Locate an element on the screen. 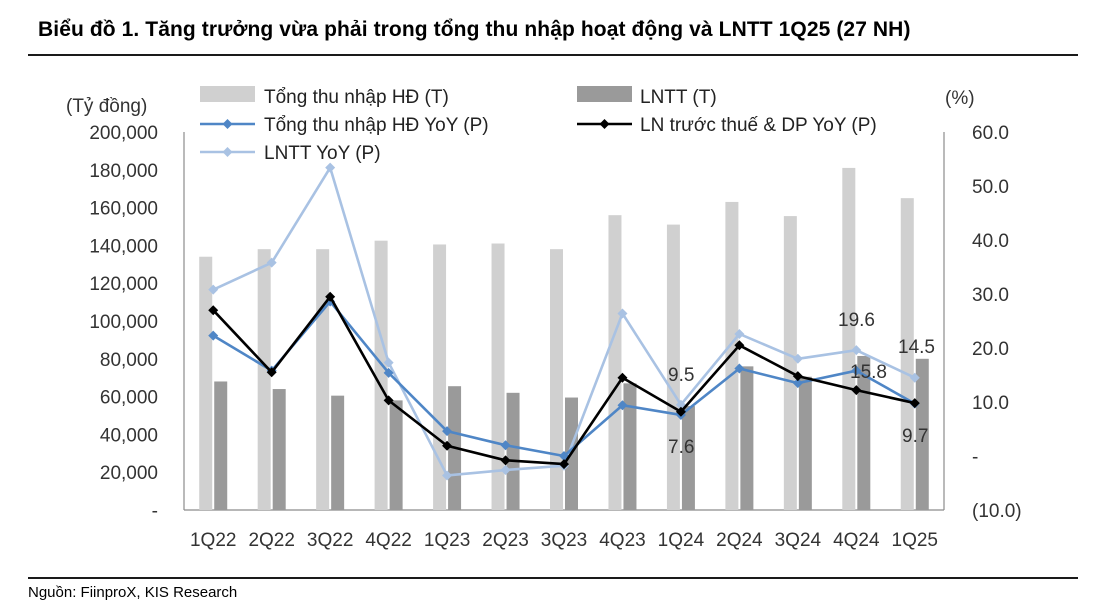  legend-income-yoy-marker is located at coordinates (227, 124).